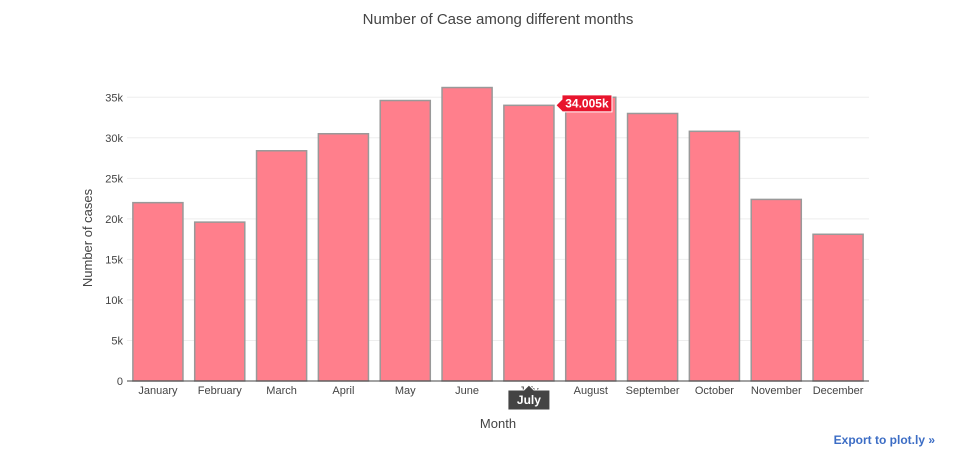  I want to click on hover-category-label: July, so click(529, 400).